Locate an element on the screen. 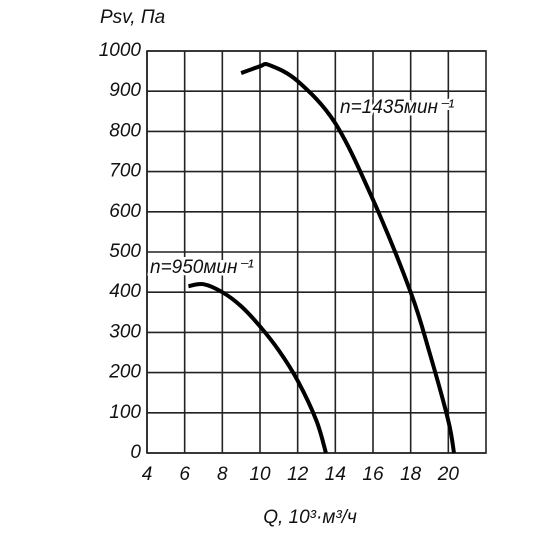 This screenshot has width=555, height=537. x-tick-label: 20 is located at coordinates (448, 474).